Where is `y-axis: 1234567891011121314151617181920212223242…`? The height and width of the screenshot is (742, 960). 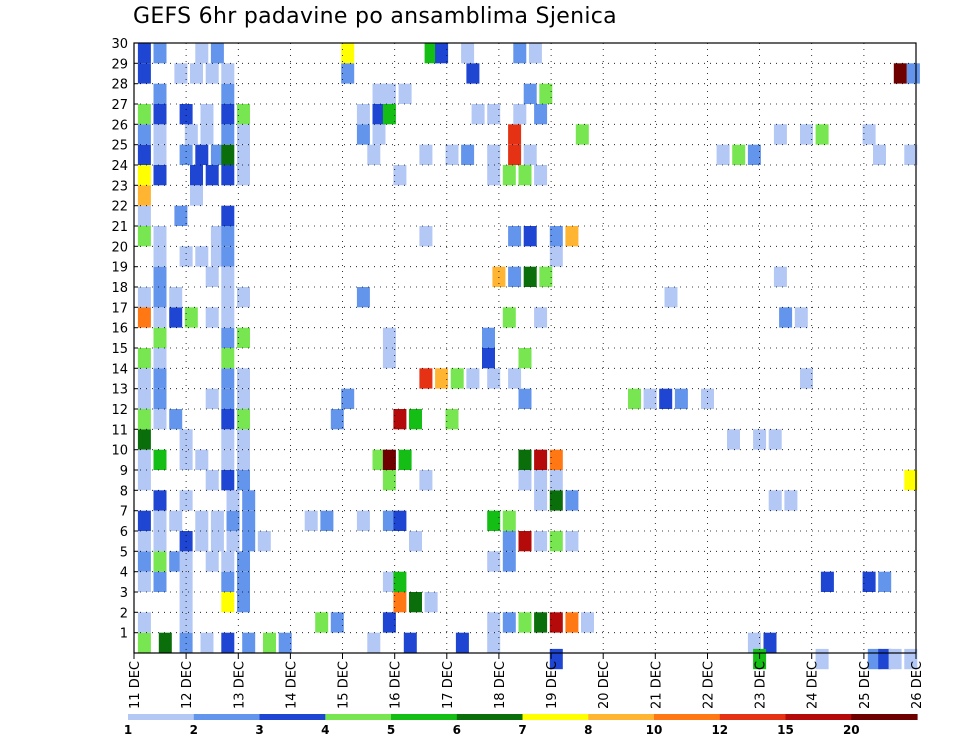
y-axis: 1234567891011121314151617181920212223242… is located at coordinates (124, 339).